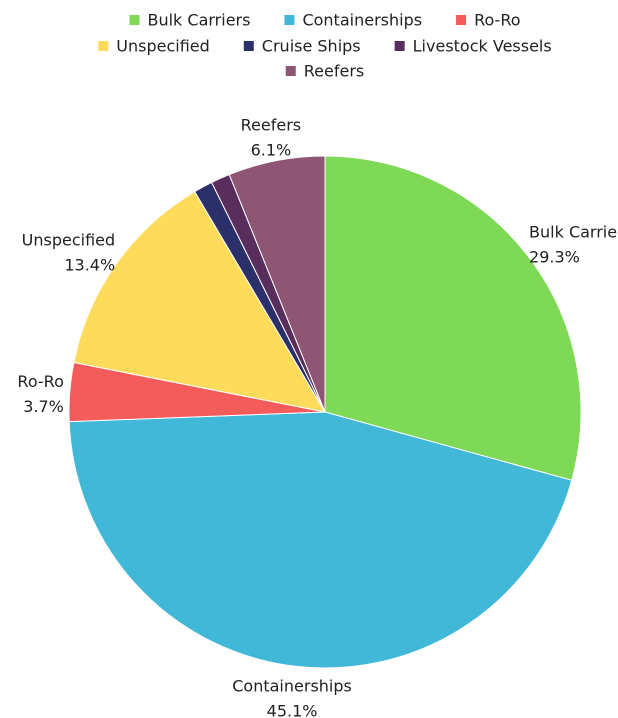 Image resolution: width=618 pixels, height=718 pixels. I want to click on slice-value: 13.4%, so click(89, 264).